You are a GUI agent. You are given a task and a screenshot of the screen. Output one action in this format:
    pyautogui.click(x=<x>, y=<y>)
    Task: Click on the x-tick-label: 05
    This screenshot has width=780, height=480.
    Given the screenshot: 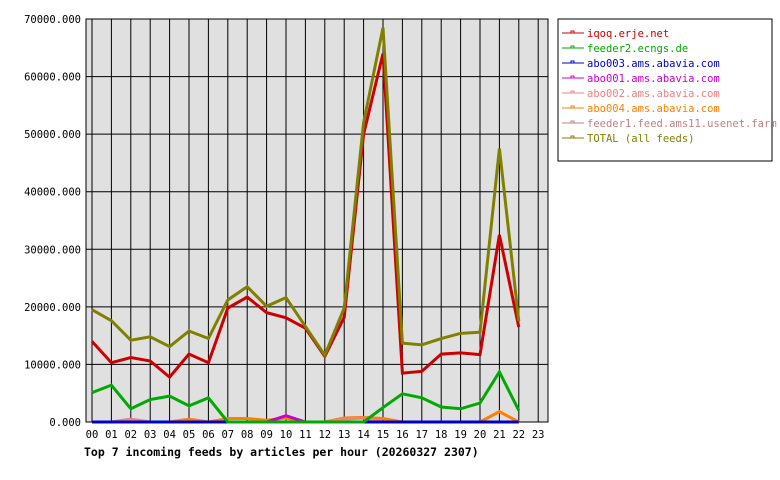 What is the action you would take?
    pyautogui.click(x=189, y=435)
    